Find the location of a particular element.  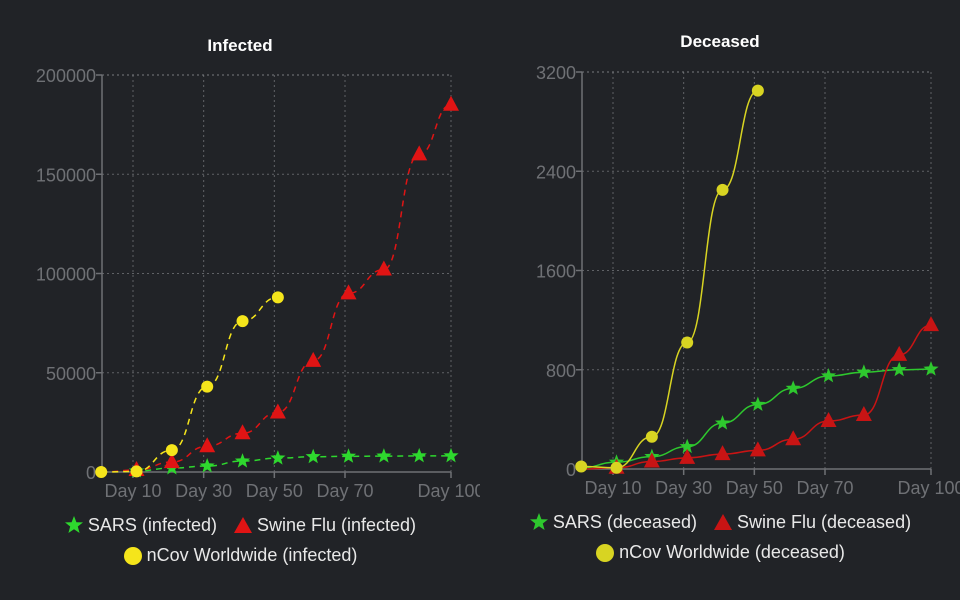

chart-title: Deceased is located at coordinates (720, 41).